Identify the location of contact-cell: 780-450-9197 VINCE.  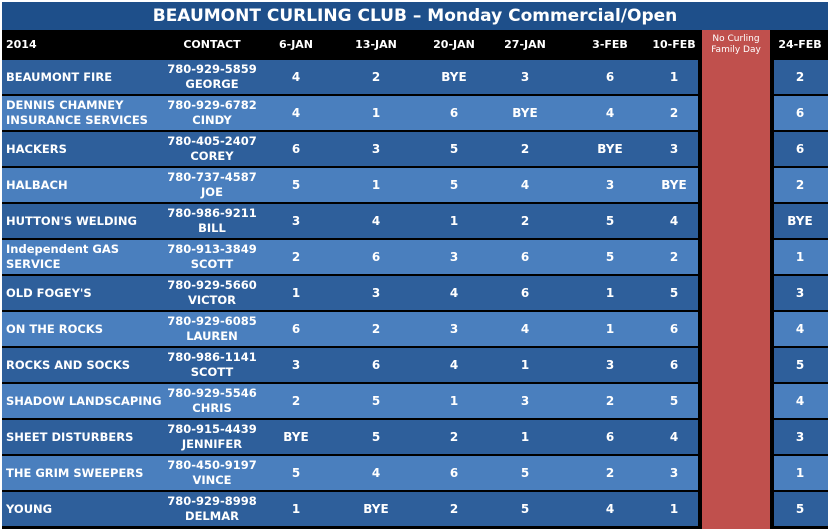
(212, 473).